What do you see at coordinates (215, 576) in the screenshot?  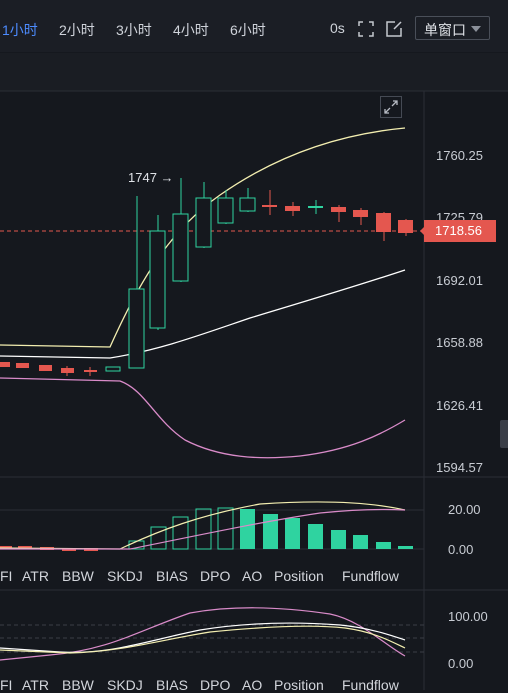 I see `indicator-tab-dpo: DPO` at bounding box center [215, 576].